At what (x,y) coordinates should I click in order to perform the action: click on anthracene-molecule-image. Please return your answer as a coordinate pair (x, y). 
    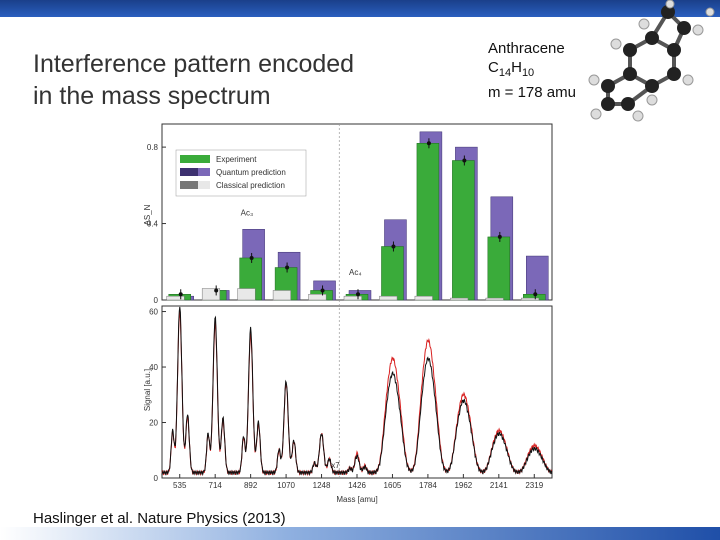
    Looking at the image, I should click on (651, 61).